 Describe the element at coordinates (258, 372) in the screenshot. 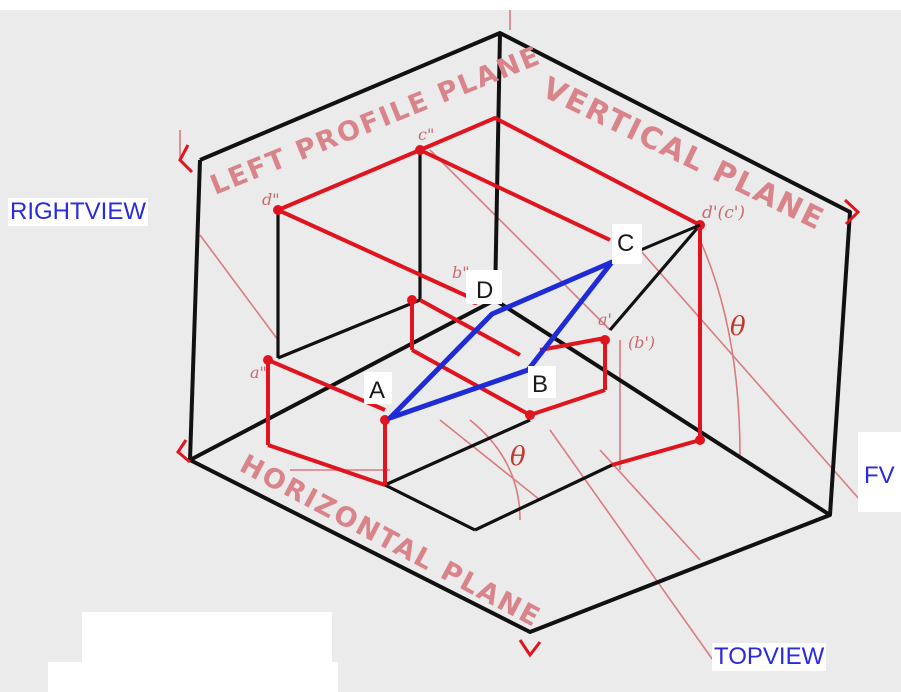

I see `a-profile-label: a"` at that location.